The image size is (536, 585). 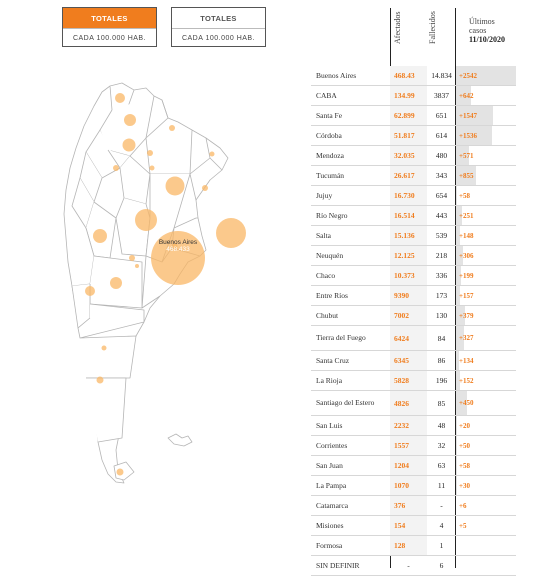 What do you see at coordinates (408, 465) in the screenshot?
I see `afectados-value: 1204` at bounding box center [408, 465].